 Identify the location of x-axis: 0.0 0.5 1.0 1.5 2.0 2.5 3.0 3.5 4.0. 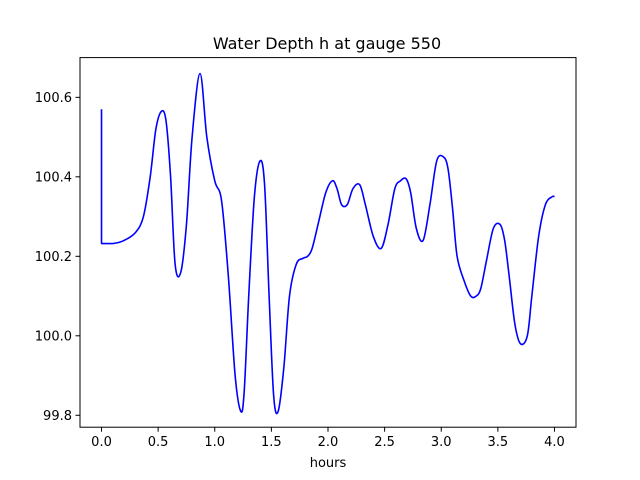
(328, 438).